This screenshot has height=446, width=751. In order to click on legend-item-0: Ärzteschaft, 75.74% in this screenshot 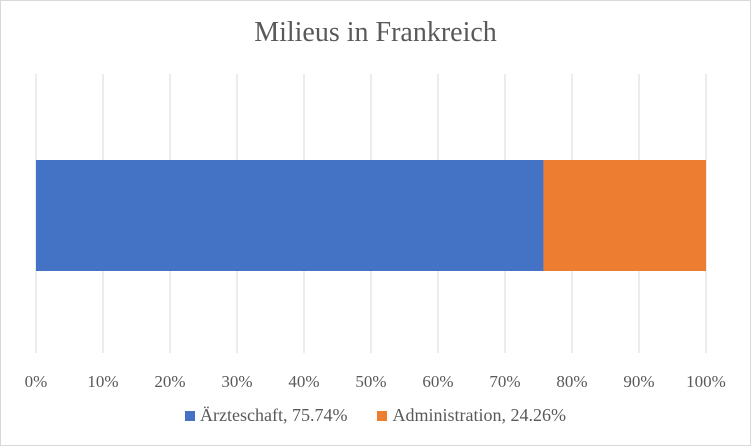, I will do `click(266, 415)`.